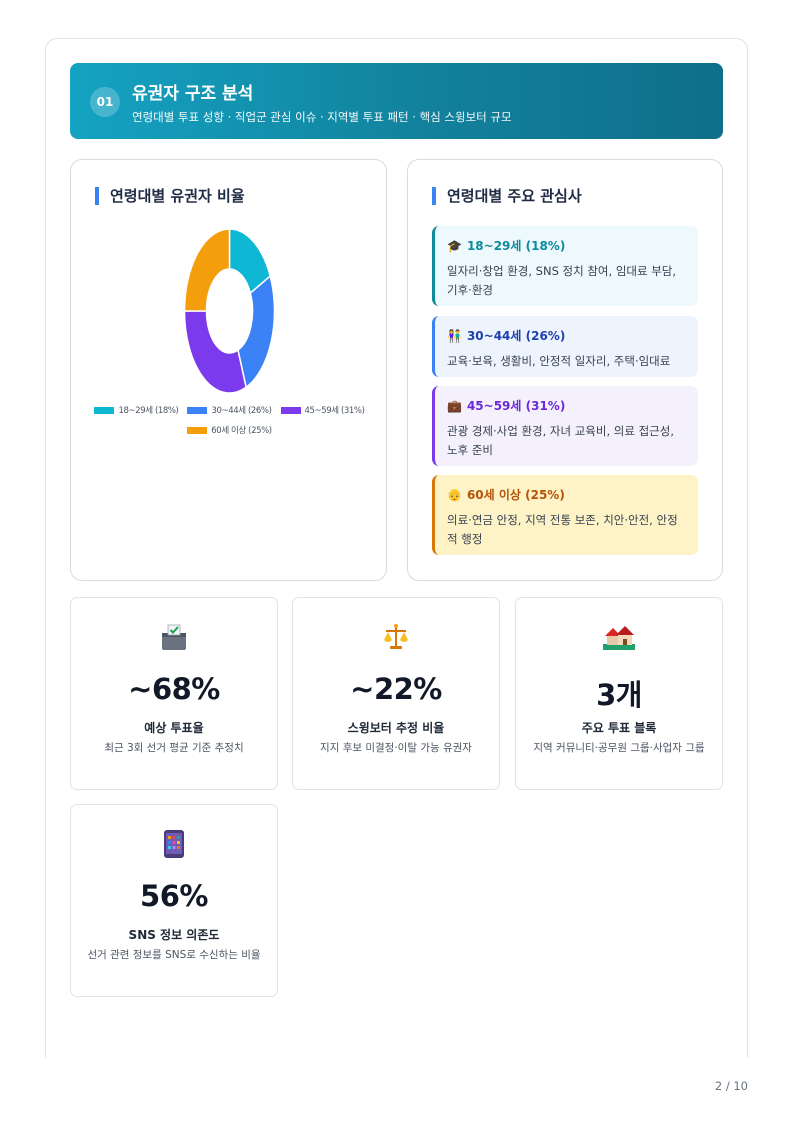  Describe the element at coordinates (454, 335) in the screenshot. I see `family-icon: 👫` at that location.